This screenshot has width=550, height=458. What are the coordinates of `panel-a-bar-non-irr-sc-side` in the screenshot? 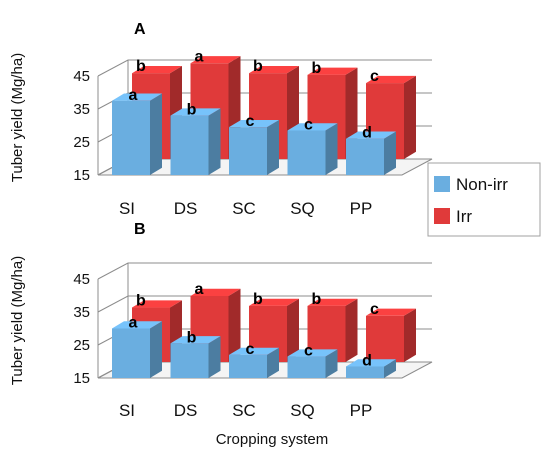 It's located at (273, 147).